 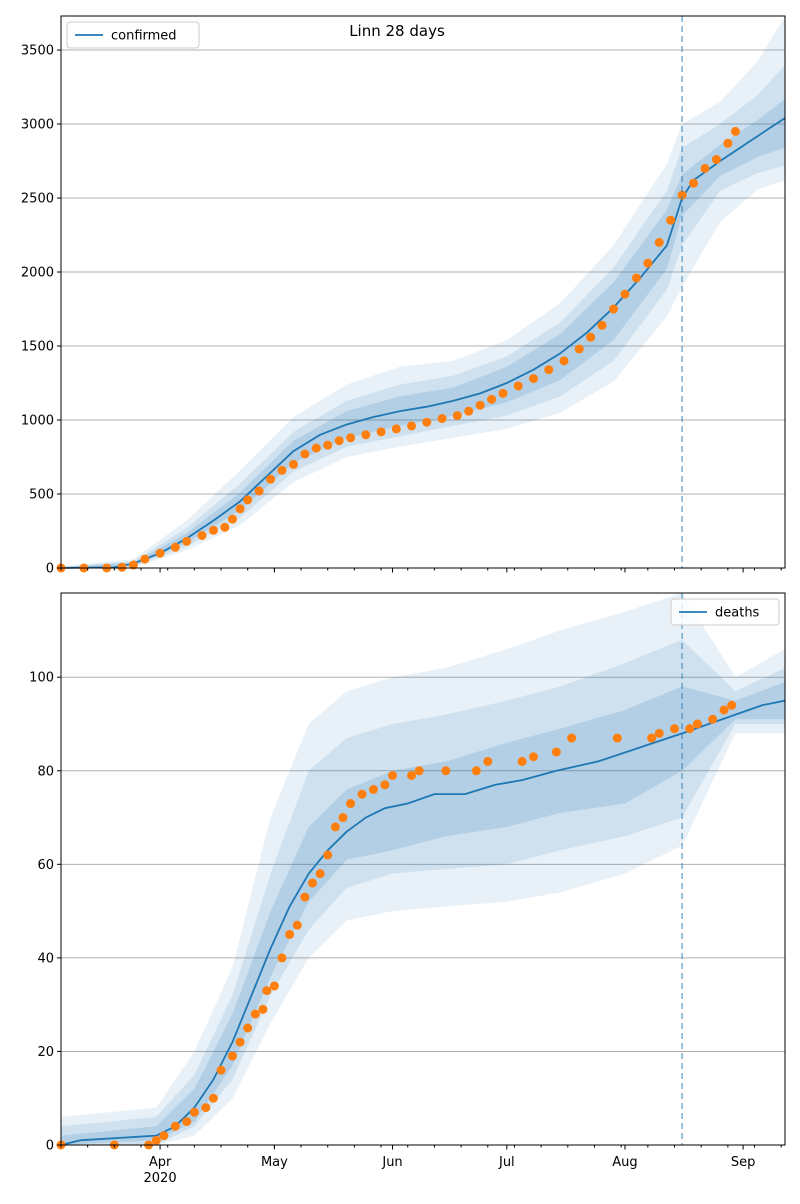 What do you see at coordinates (45, 1052) in the screenshot?
I see `y-tick-label: 20` at bounding box center [45, 1052].